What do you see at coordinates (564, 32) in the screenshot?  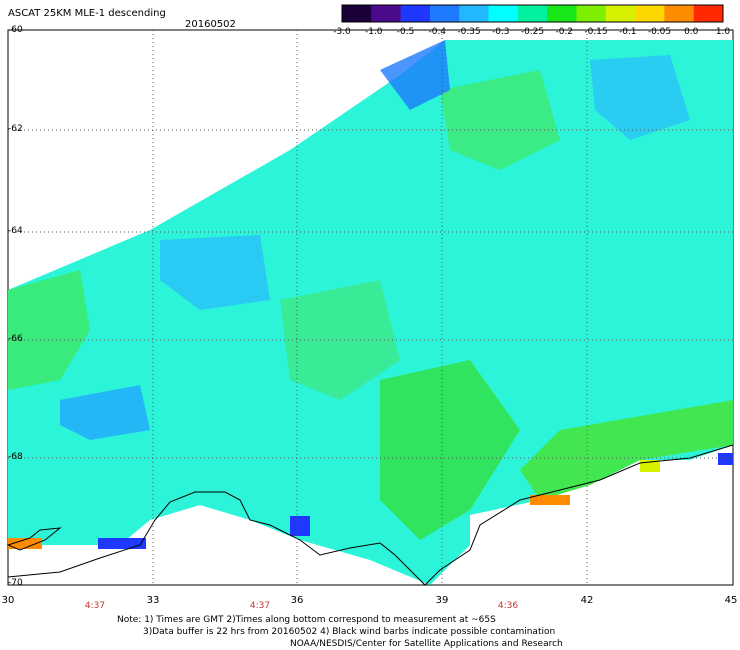 I see `colorbar-tick-label: -0.2` at bounding box center [564, 32].